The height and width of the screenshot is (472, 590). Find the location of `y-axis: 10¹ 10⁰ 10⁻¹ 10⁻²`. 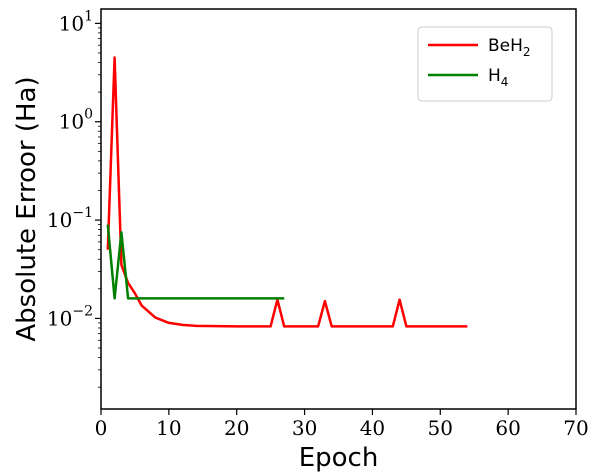

y-axis: 10¹ 10⁰ 10⁻¹ 10⁻² is located at coordinates (74, 198).